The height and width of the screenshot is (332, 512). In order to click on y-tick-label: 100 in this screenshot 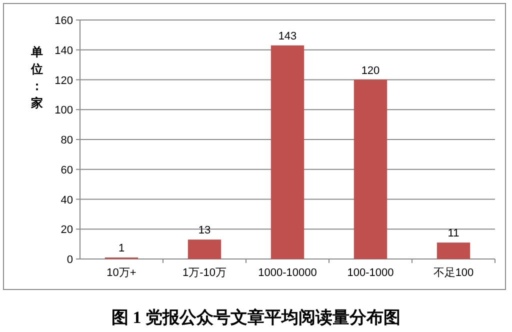, I will do `click(63, 110)`.